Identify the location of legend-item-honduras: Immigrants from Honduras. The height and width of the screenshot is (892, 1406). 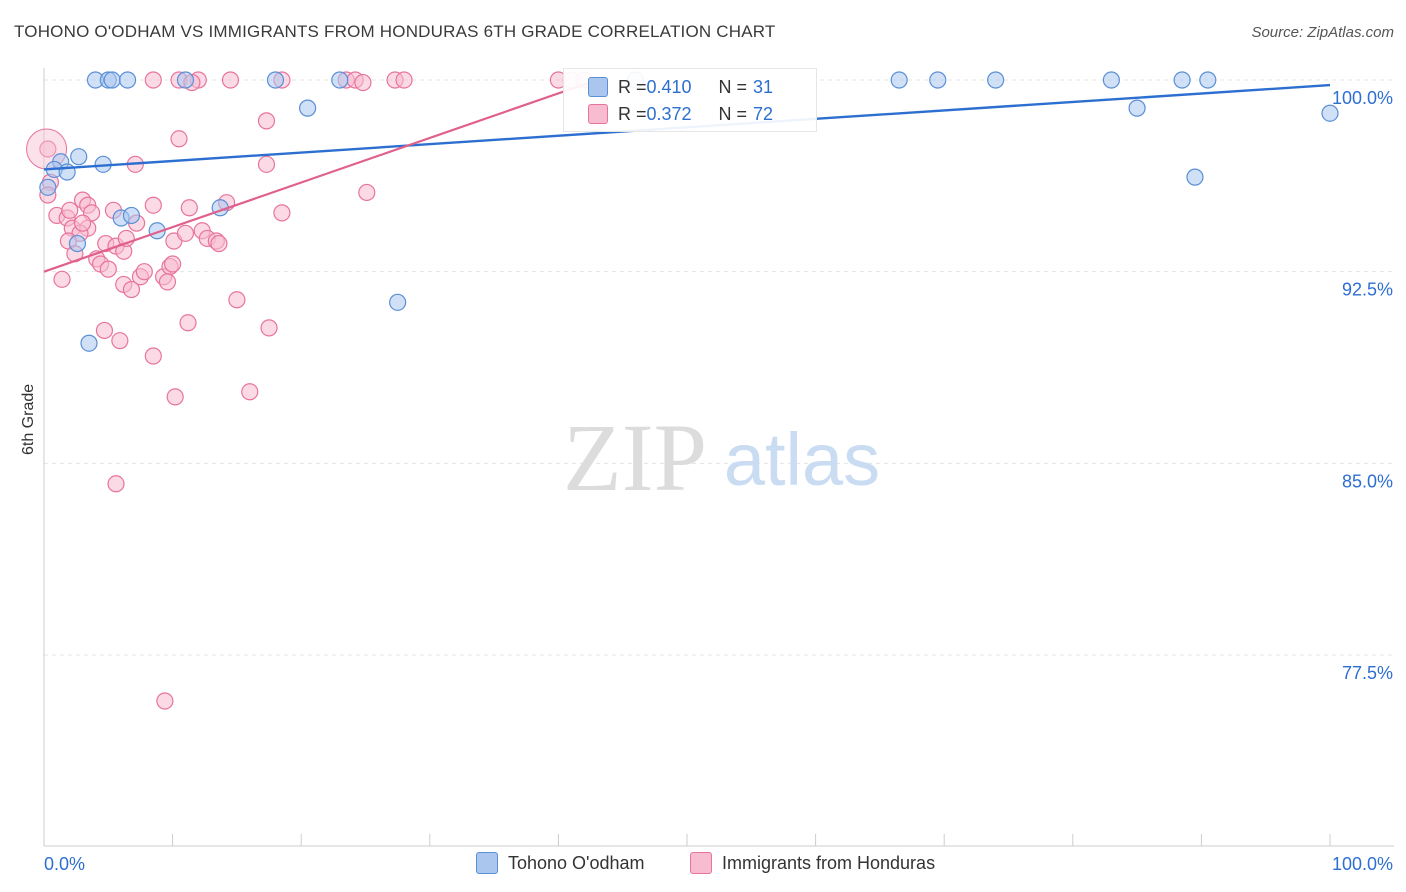
(812, 863).